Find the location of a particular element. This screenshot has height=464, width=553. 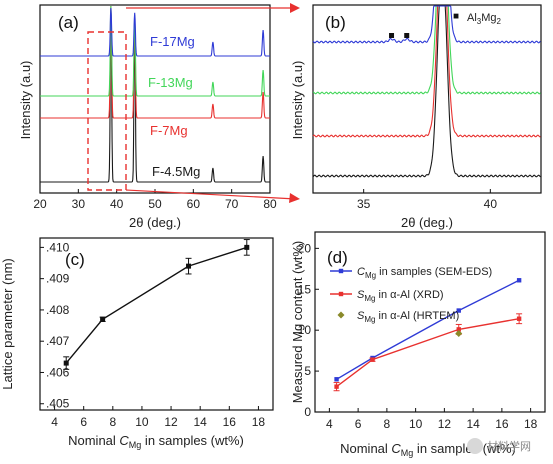

panel-a-x-tick-label: 70 is located at coordinates (232, 204).